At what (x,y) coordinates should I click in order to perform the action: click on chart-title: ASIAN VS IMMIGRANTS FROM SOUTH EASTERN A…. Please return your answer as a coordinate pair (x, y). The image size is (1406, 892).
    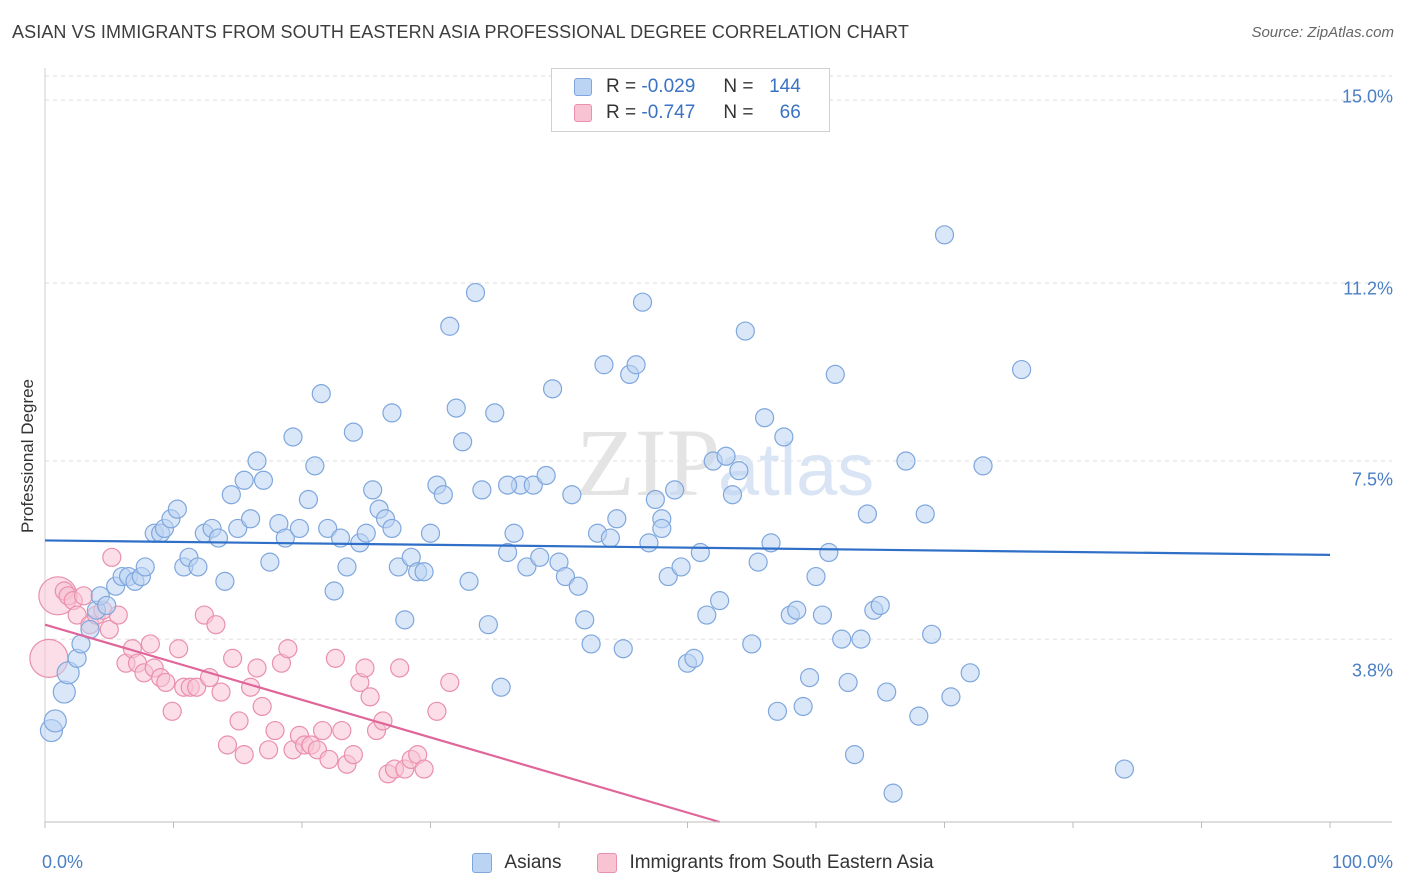
    Looking at the image, I should click on (460, 32).